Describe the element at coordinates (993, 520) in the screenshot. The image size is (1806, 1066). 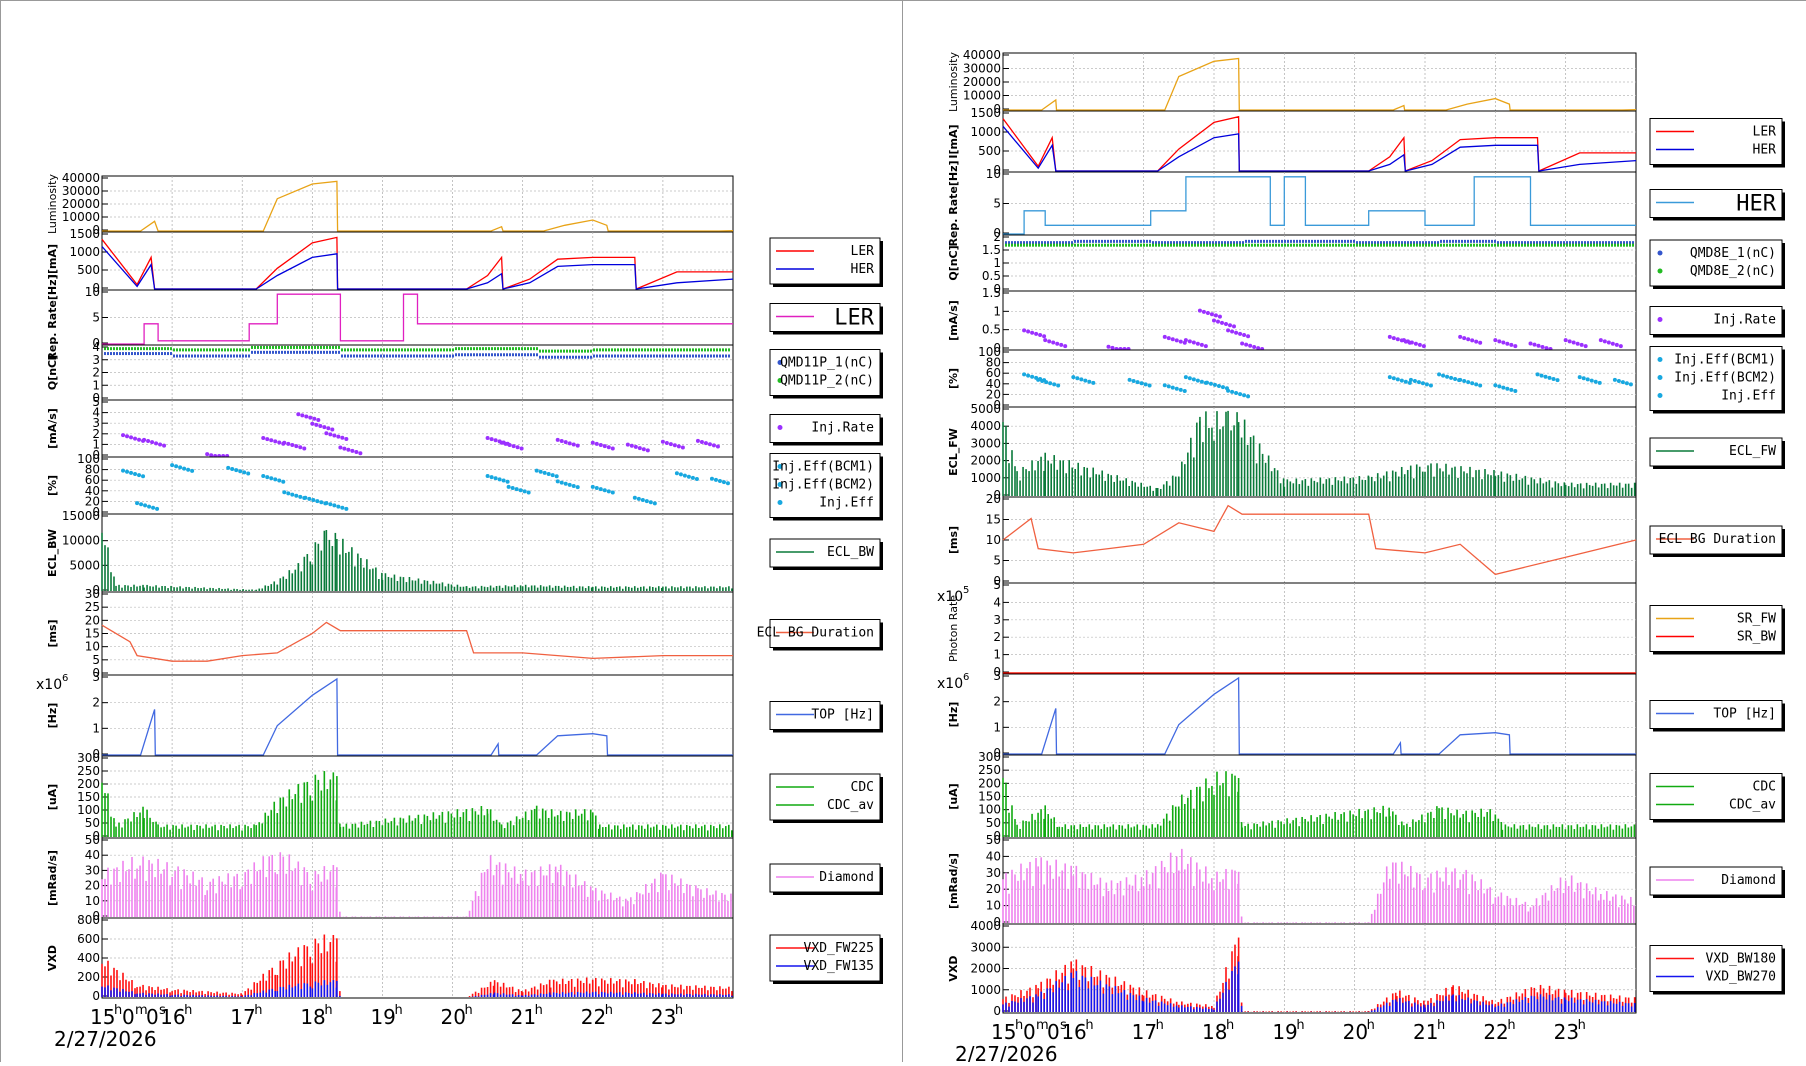
I see `y-tick-label: 15` at that location.